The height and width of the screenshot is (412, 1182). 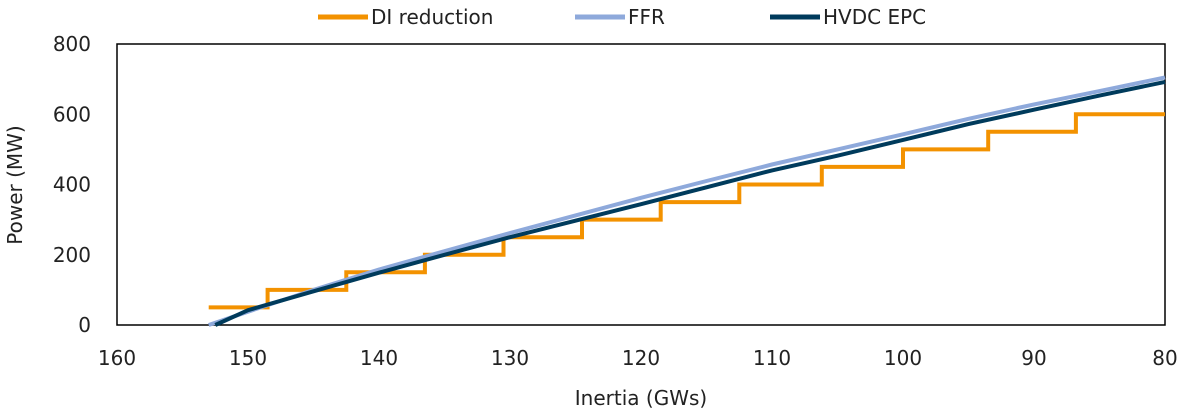 I want to click on y-tick-label: 200, so click(x=72, y=255).